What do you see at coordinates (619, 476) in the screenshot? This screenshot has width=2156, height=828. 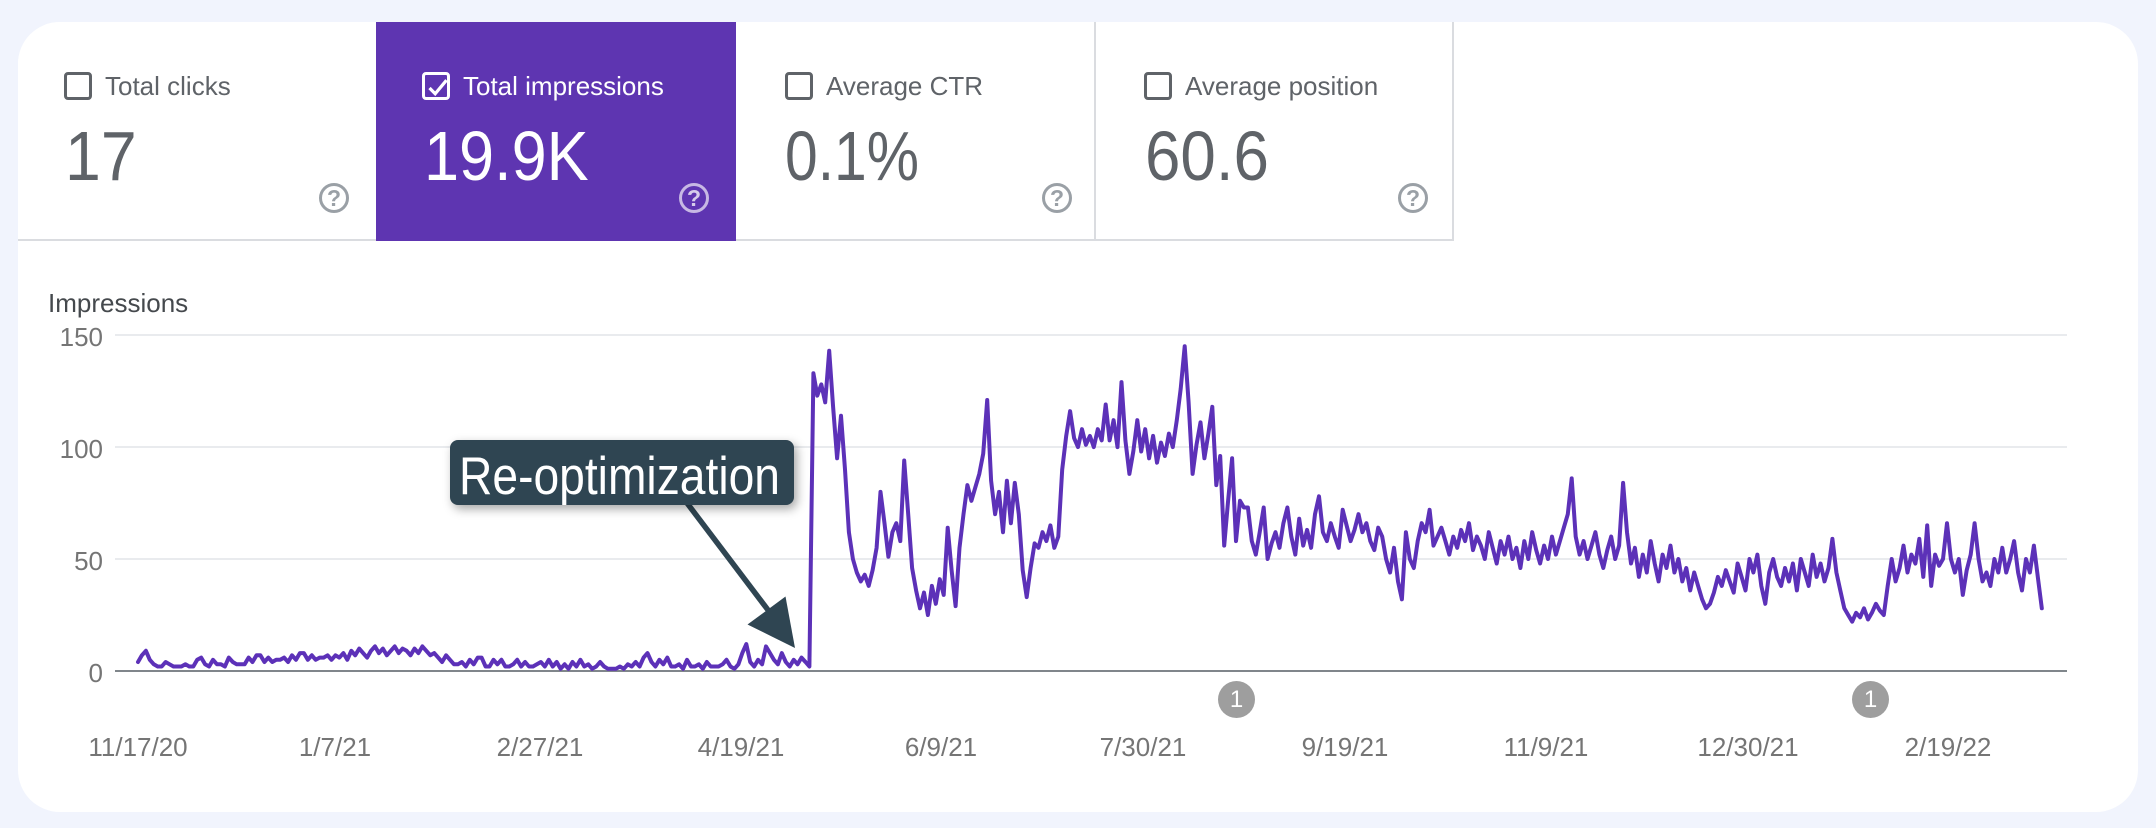 I see `svg-text: Re-optimization` at bounding box center [619, 476].